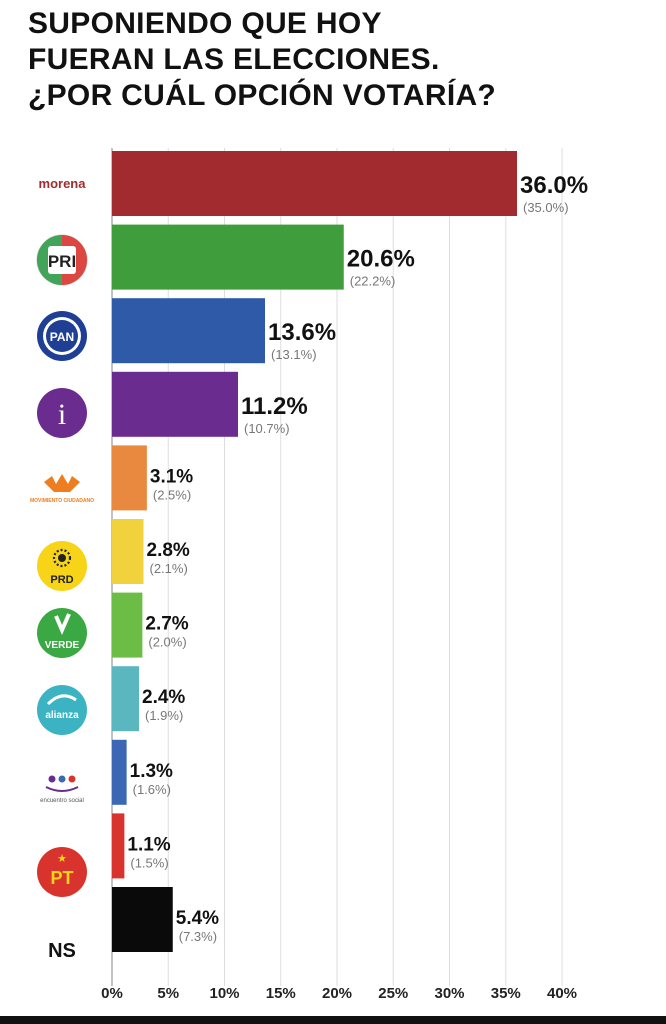 The width and height of the screenshot is (666, 1024). I want to click on x-tick-labels: 0% 5% 10% 15% 20% 25% 30% 35% 40%, so click(339, 993).